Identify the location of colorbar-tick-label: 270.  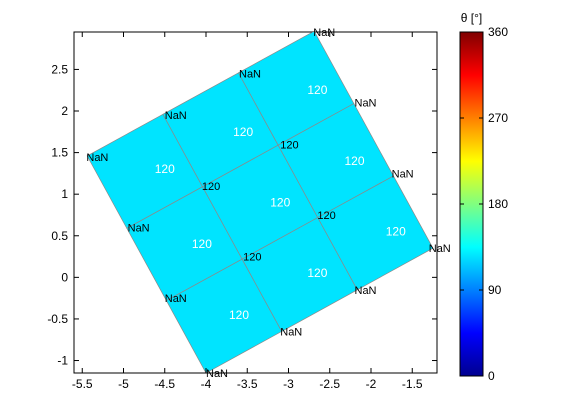
(498, 118).